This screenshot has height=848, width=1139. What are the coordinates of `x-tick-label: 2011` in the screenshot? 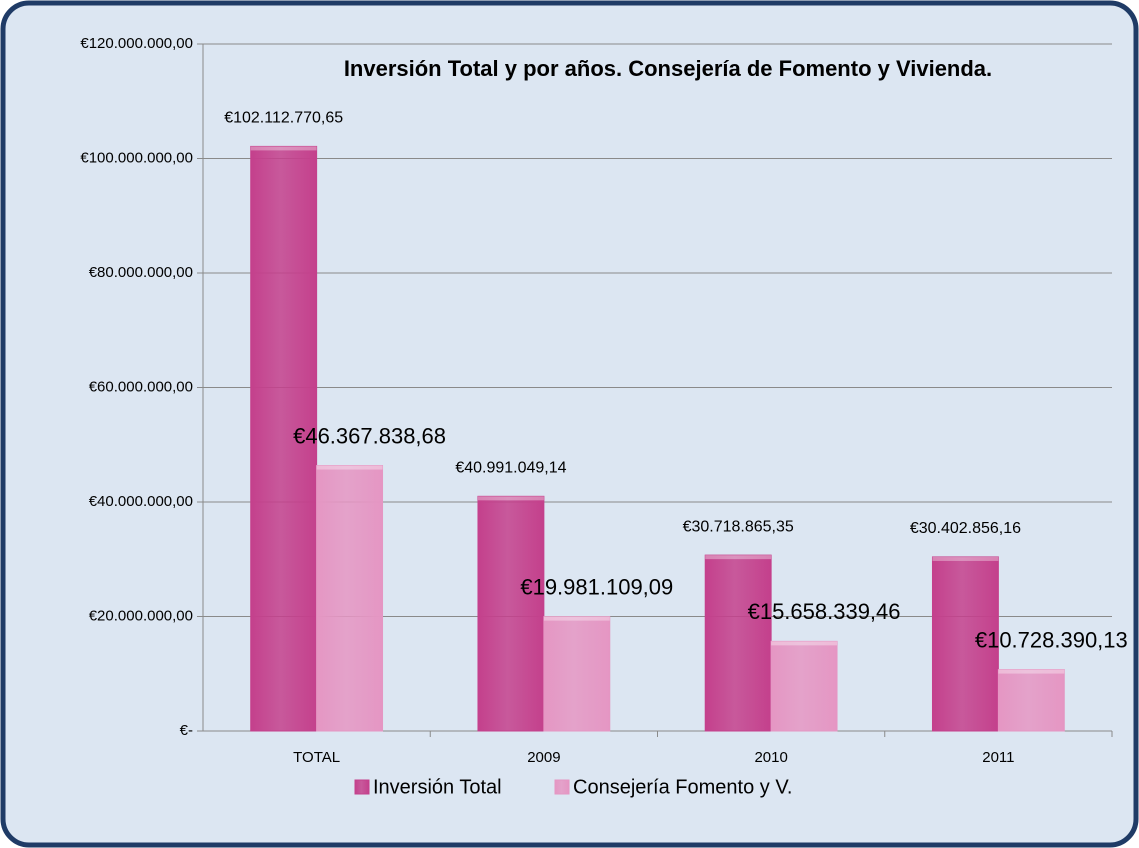 It's located at (998, 757).